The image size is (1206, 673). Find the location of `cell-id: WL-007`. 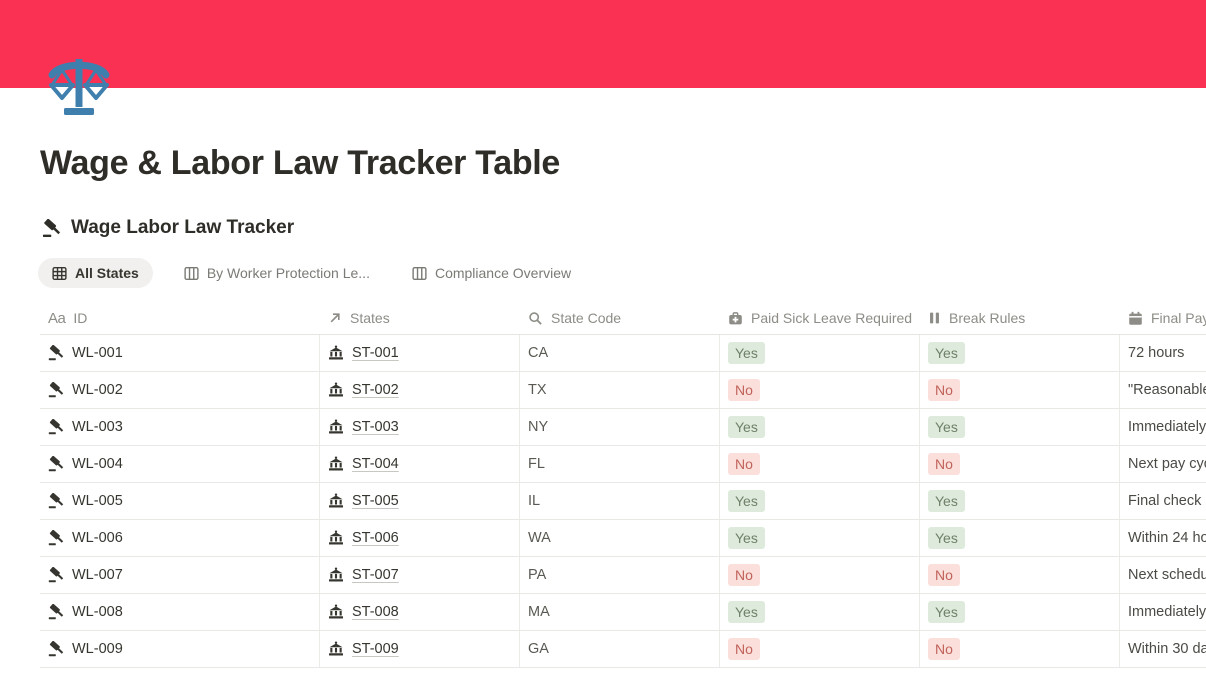

cell-id: WL-007 is located at coordinates (180, 575).